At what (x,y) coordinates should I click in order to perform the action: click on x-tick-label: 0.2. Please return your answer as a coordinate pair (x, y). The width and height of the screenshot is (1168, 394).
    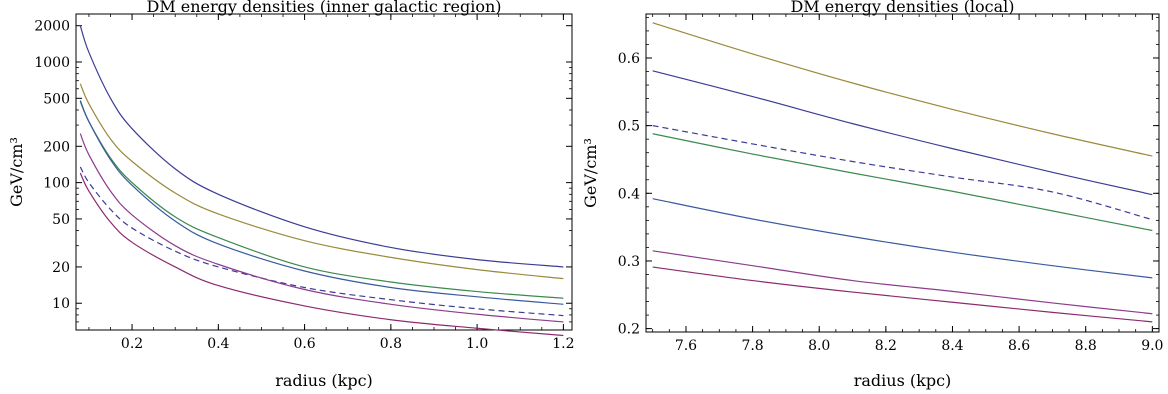
    Looking at the image, I should click on (132, 344).